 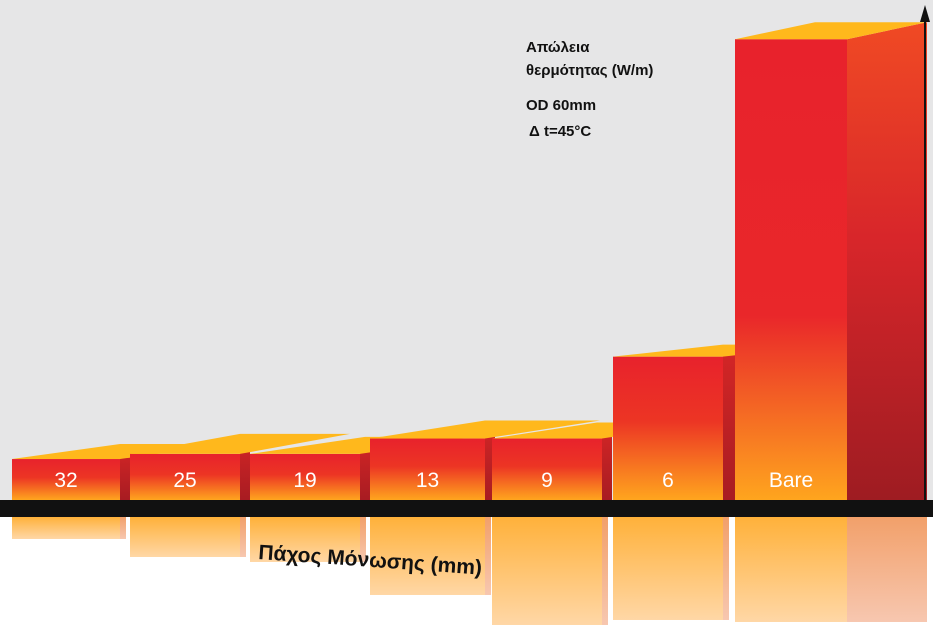 I want to click on y-axis-arrow-icon, so click(x=925, y=13).